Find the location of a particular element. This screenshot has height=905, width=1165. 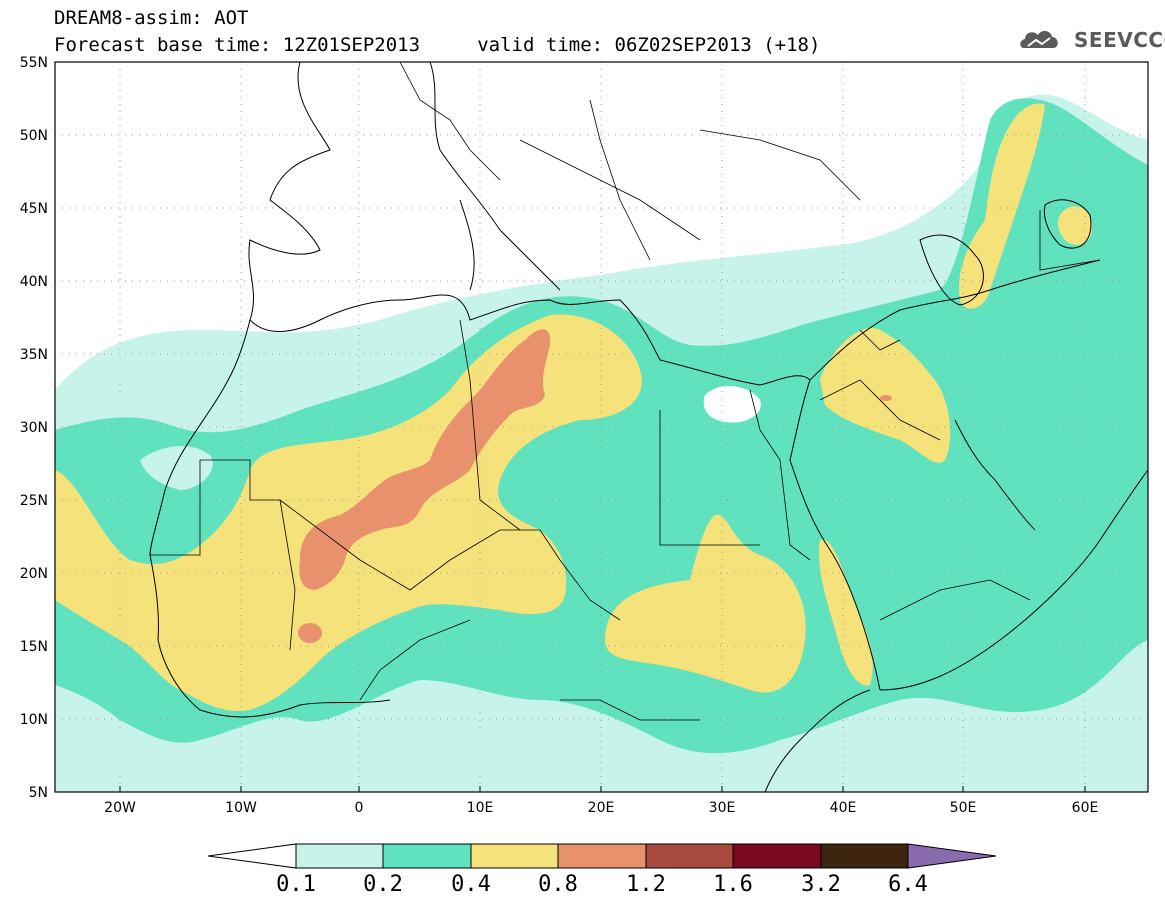

lon-label: 60E is located at coordinates (1085, 808).